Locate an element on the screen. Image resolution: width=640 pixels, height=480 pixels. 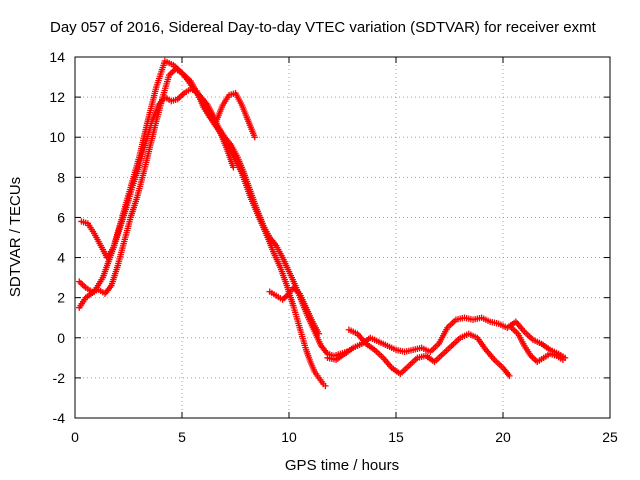
x-tick-label: 20 is located at coordinates (503, 437).